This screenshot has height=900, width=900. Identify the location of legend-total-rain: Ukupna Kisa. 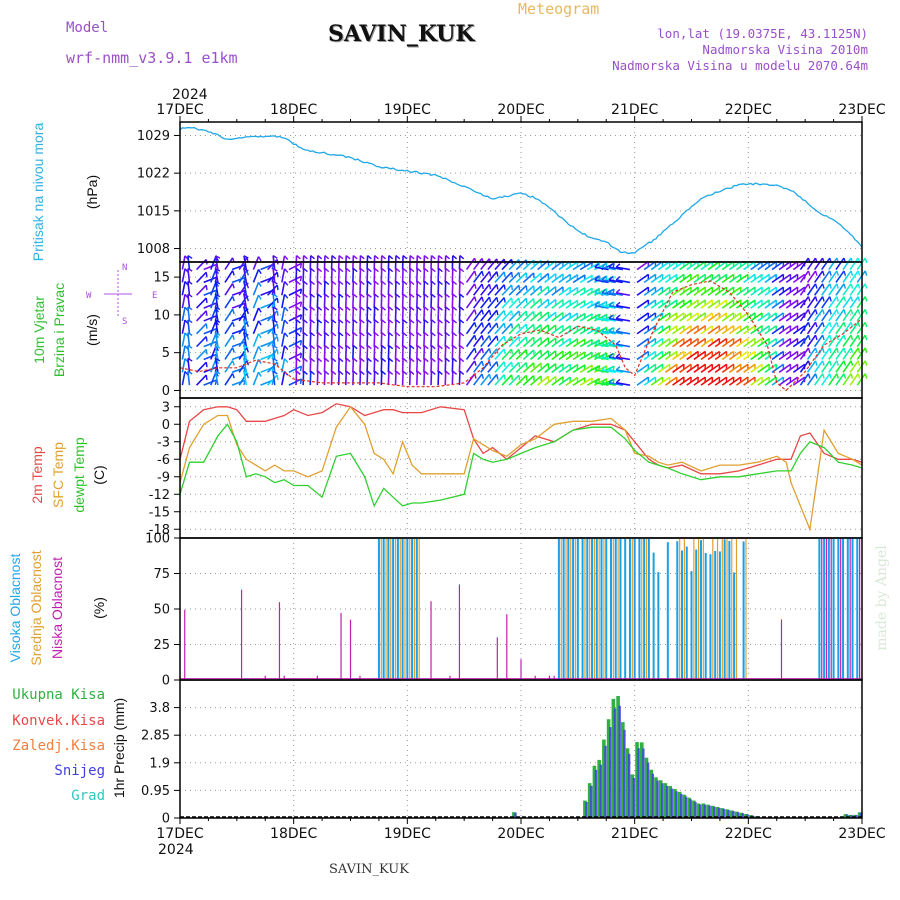
(58, 695).